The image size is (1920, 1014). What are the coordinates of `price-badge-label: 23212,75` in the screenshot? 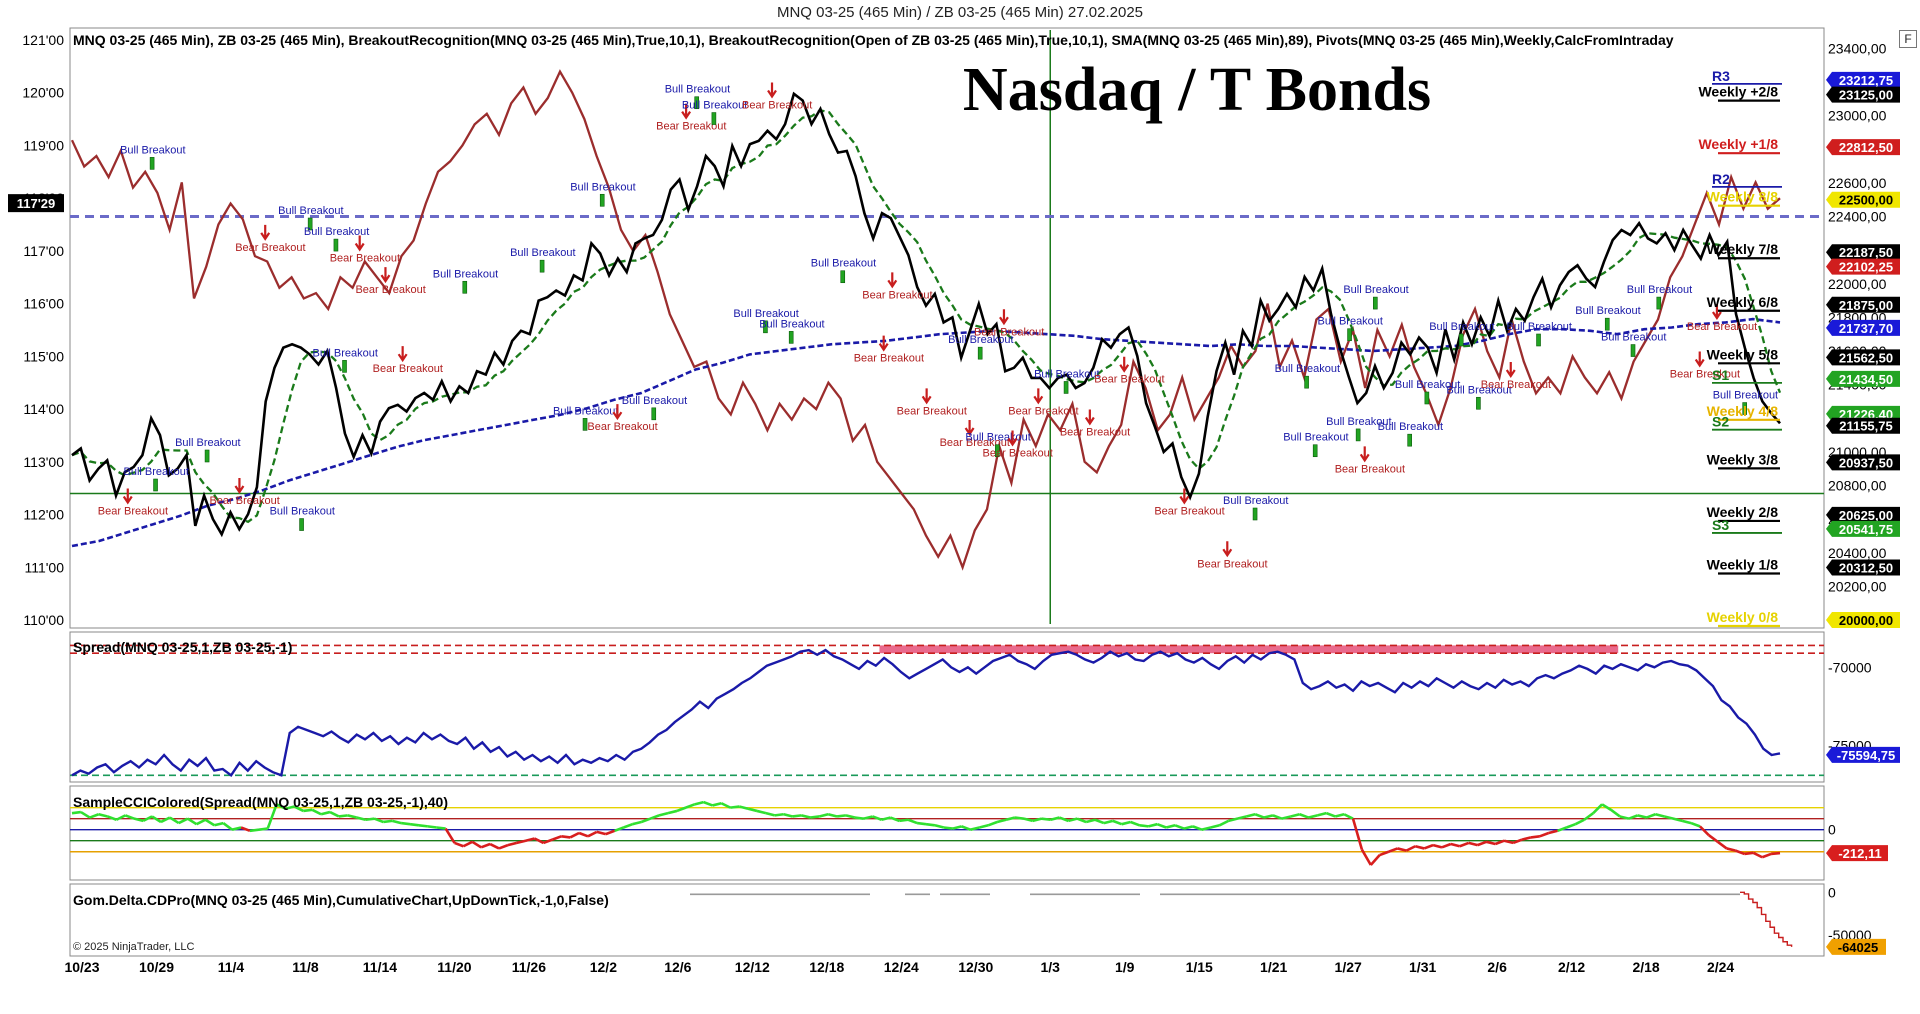 It's located at (1866, 80).